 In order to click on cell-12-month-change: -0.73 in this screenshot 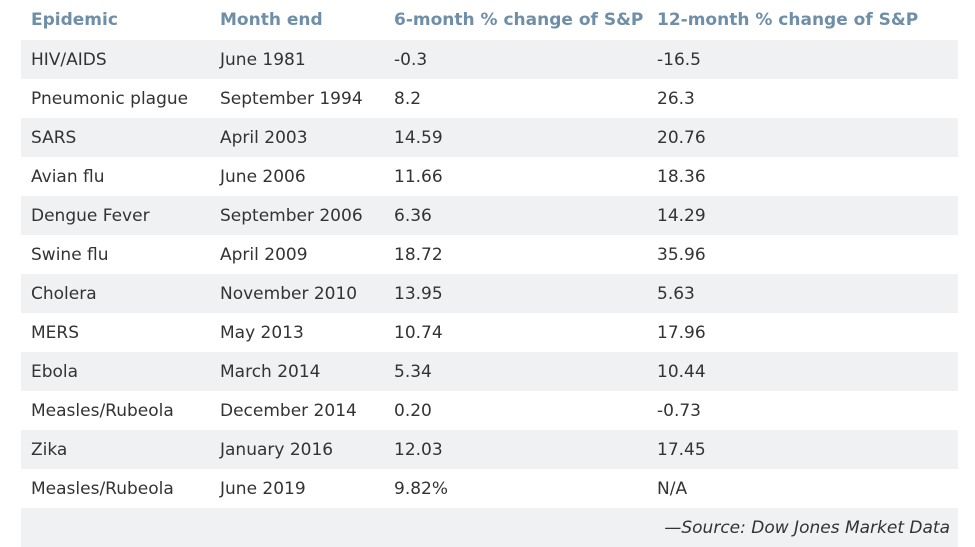, I will do `click(802, 410)`.